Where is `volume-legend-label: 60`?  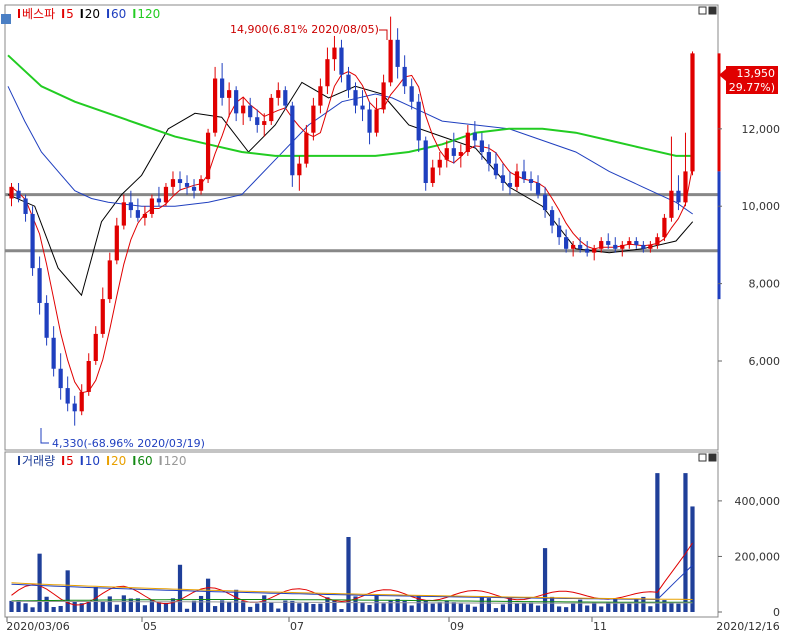 volume-legend-label: 60 is located at coordinates (144, 461).